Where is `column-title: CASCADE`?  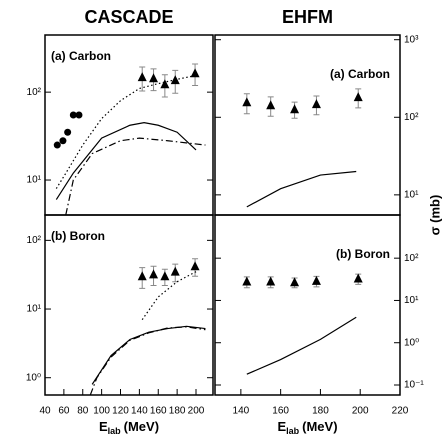 column-title: CASCADE is located at coordinates (128, 17).